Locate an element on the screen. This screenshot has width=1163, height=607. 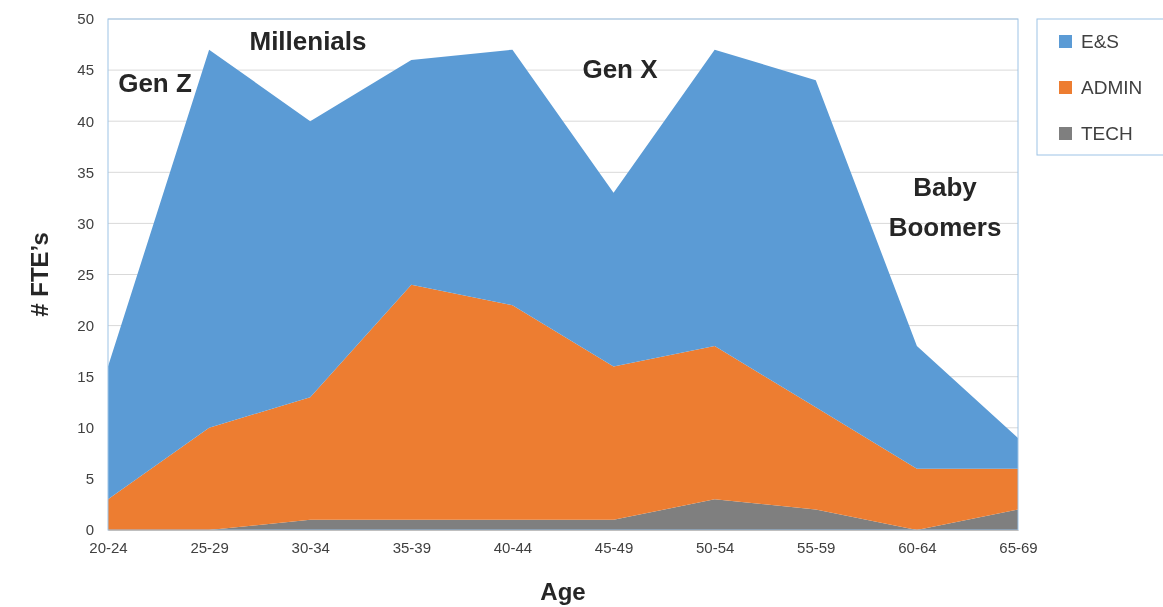
y-tick-label: 45 is located at coordinates (85, 70).